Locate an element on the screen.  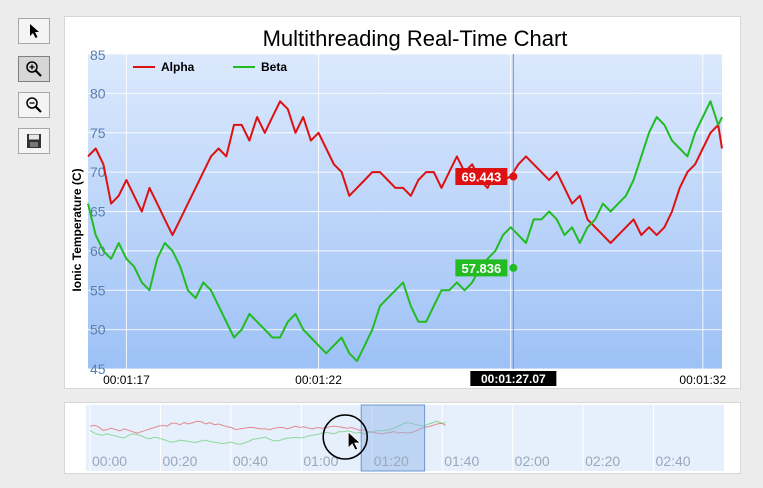
y-tick-label: 45 is located at coordinates (98, 369).